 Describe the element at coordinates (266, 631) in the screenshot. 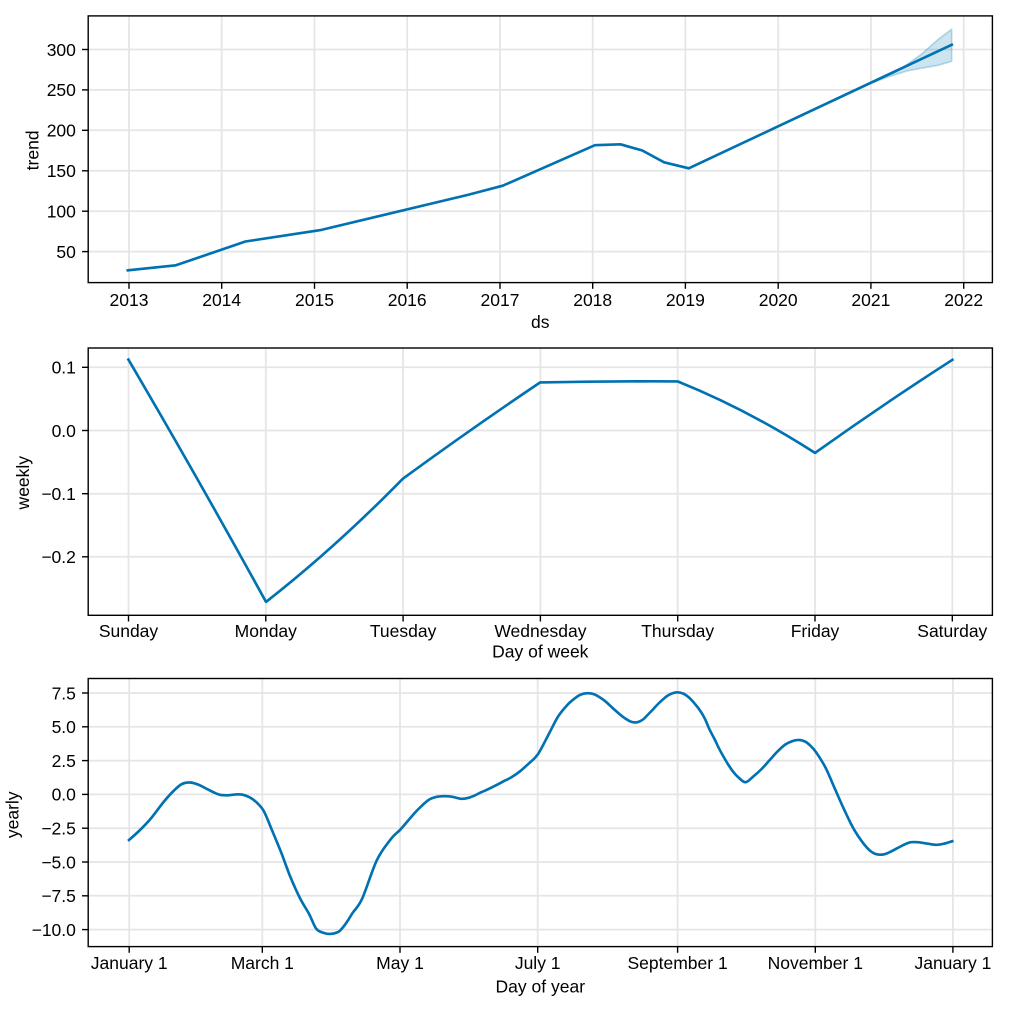

I see `svg-text: Monday` at that location.